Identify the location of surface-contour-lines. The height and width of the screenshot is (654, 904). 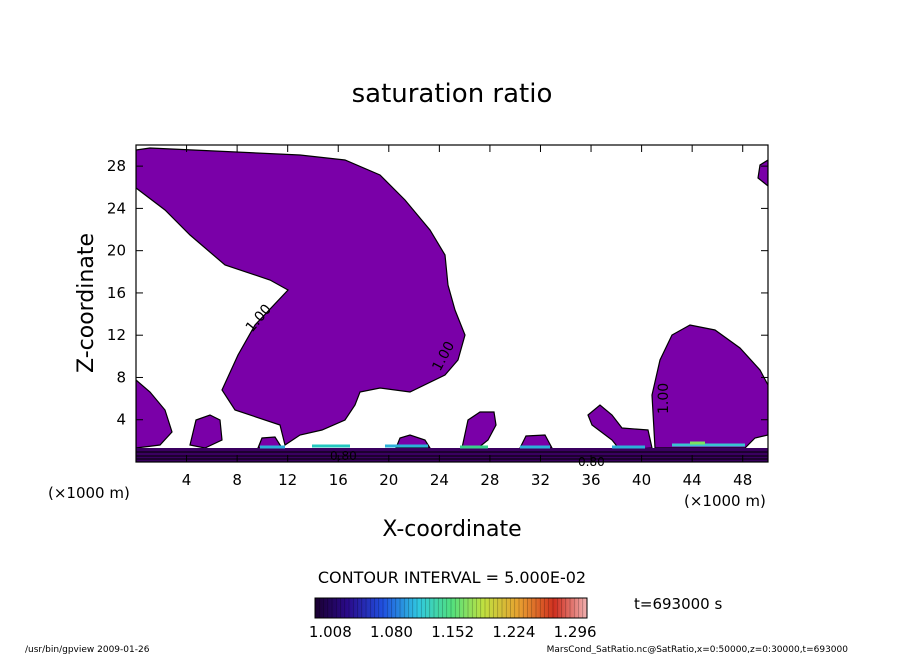
(452, 455).